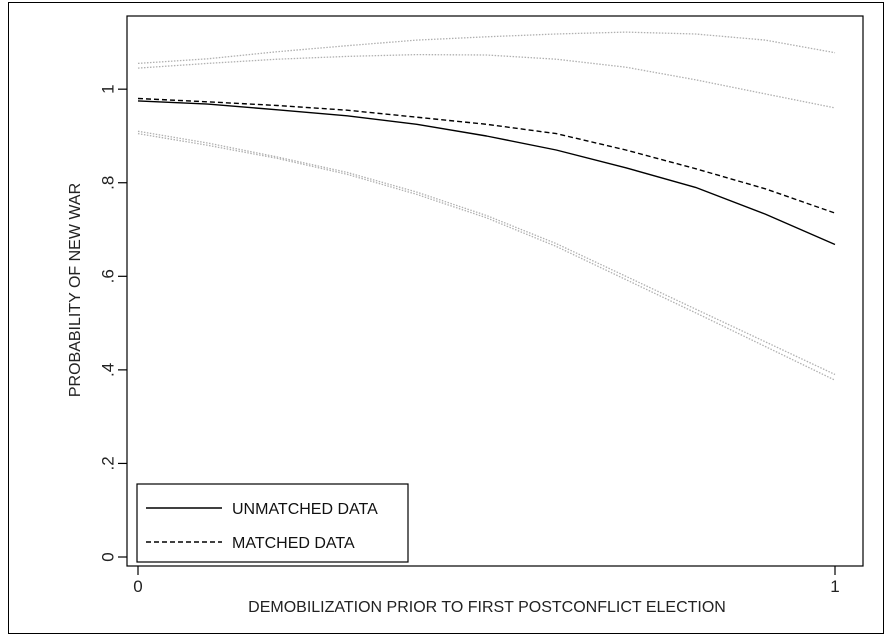 The image size is (895, 638). What do you see at coordinates (108, 370) in the screenshot?
I see `y-tick-label: .4` at bounding box center [108, 370].